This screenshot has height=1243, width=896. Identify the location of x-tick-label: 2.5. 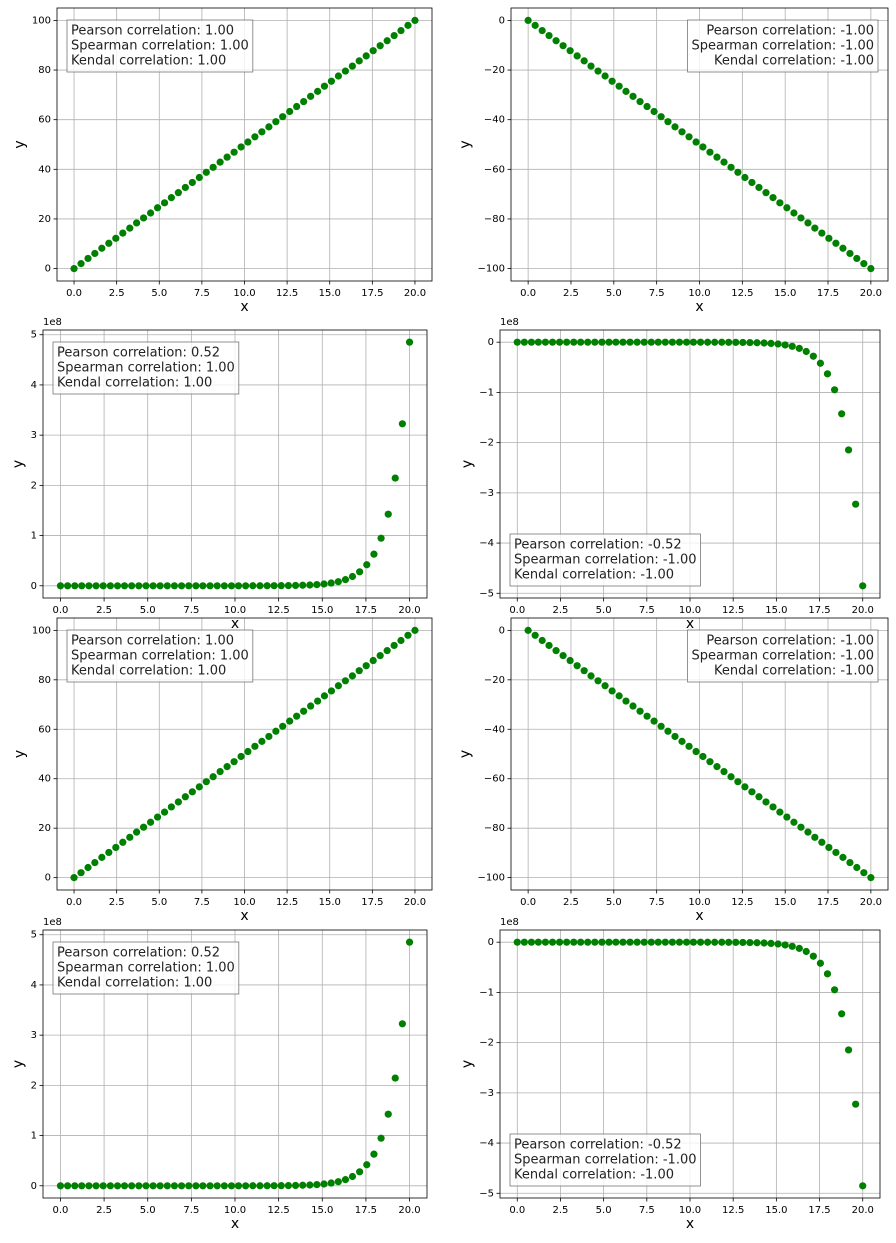
(561, 610).